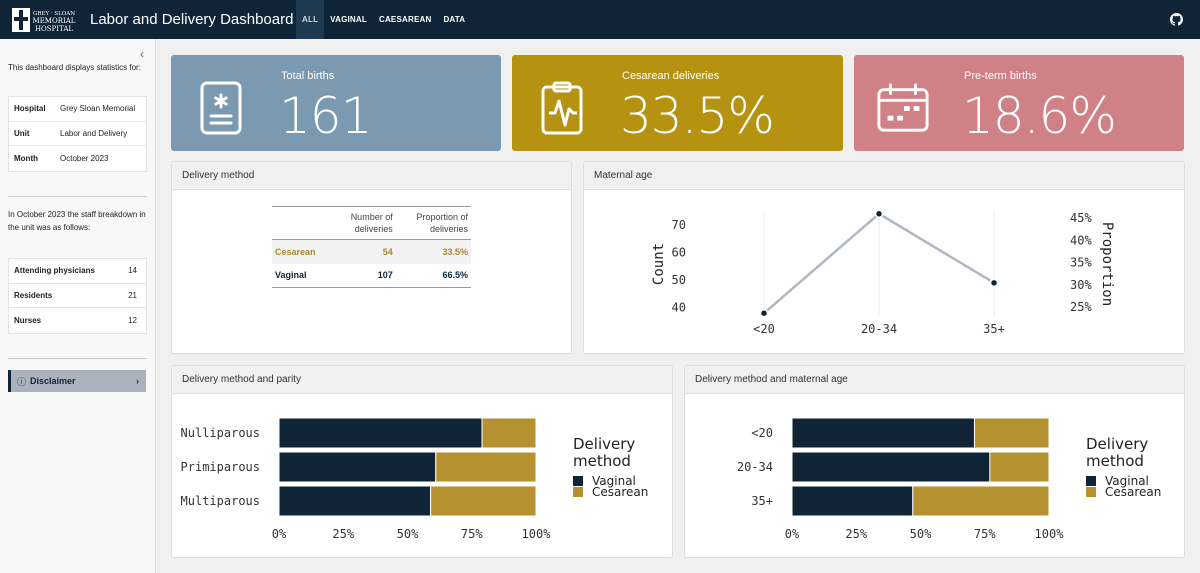 The width and height of the screenshot is (1200, 573). I want to click on header-line: Proportion of, so click(442, 217).